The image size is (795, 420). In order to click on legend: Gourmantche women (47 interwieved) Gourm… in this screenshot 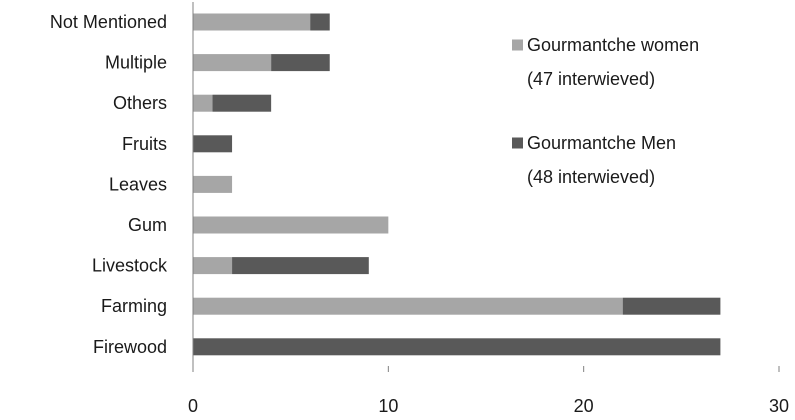, I will do `click(605, 111)`.